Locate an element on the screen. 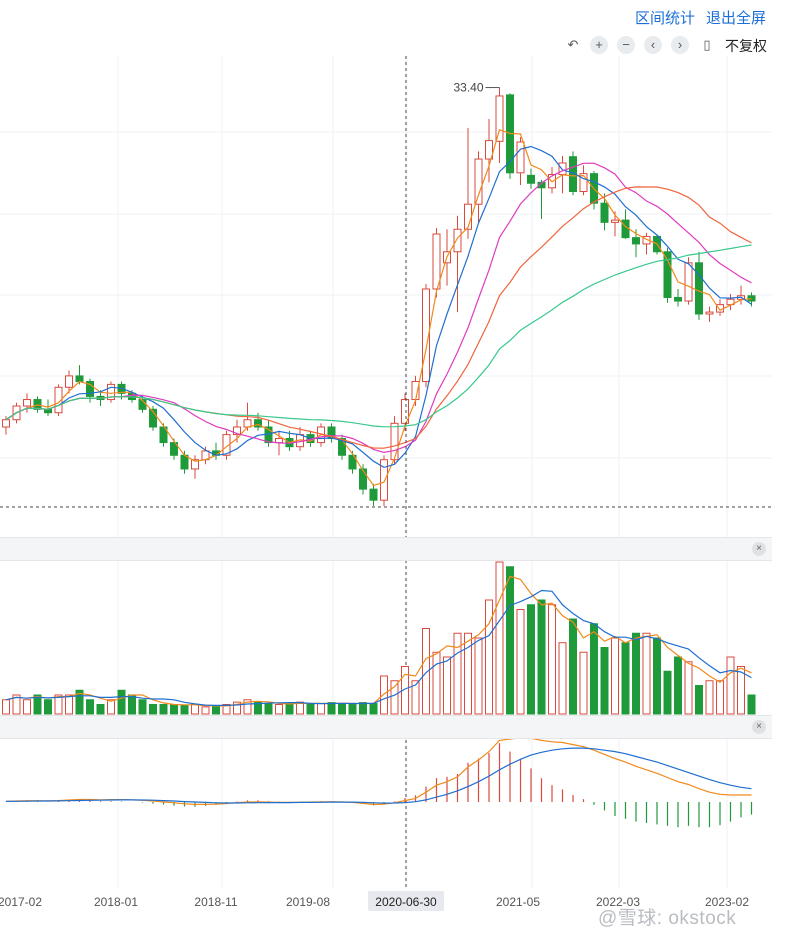 This screenshot has height=940, width=800. range-stats-link: 区间统计 is located at coordinates (665, 18).